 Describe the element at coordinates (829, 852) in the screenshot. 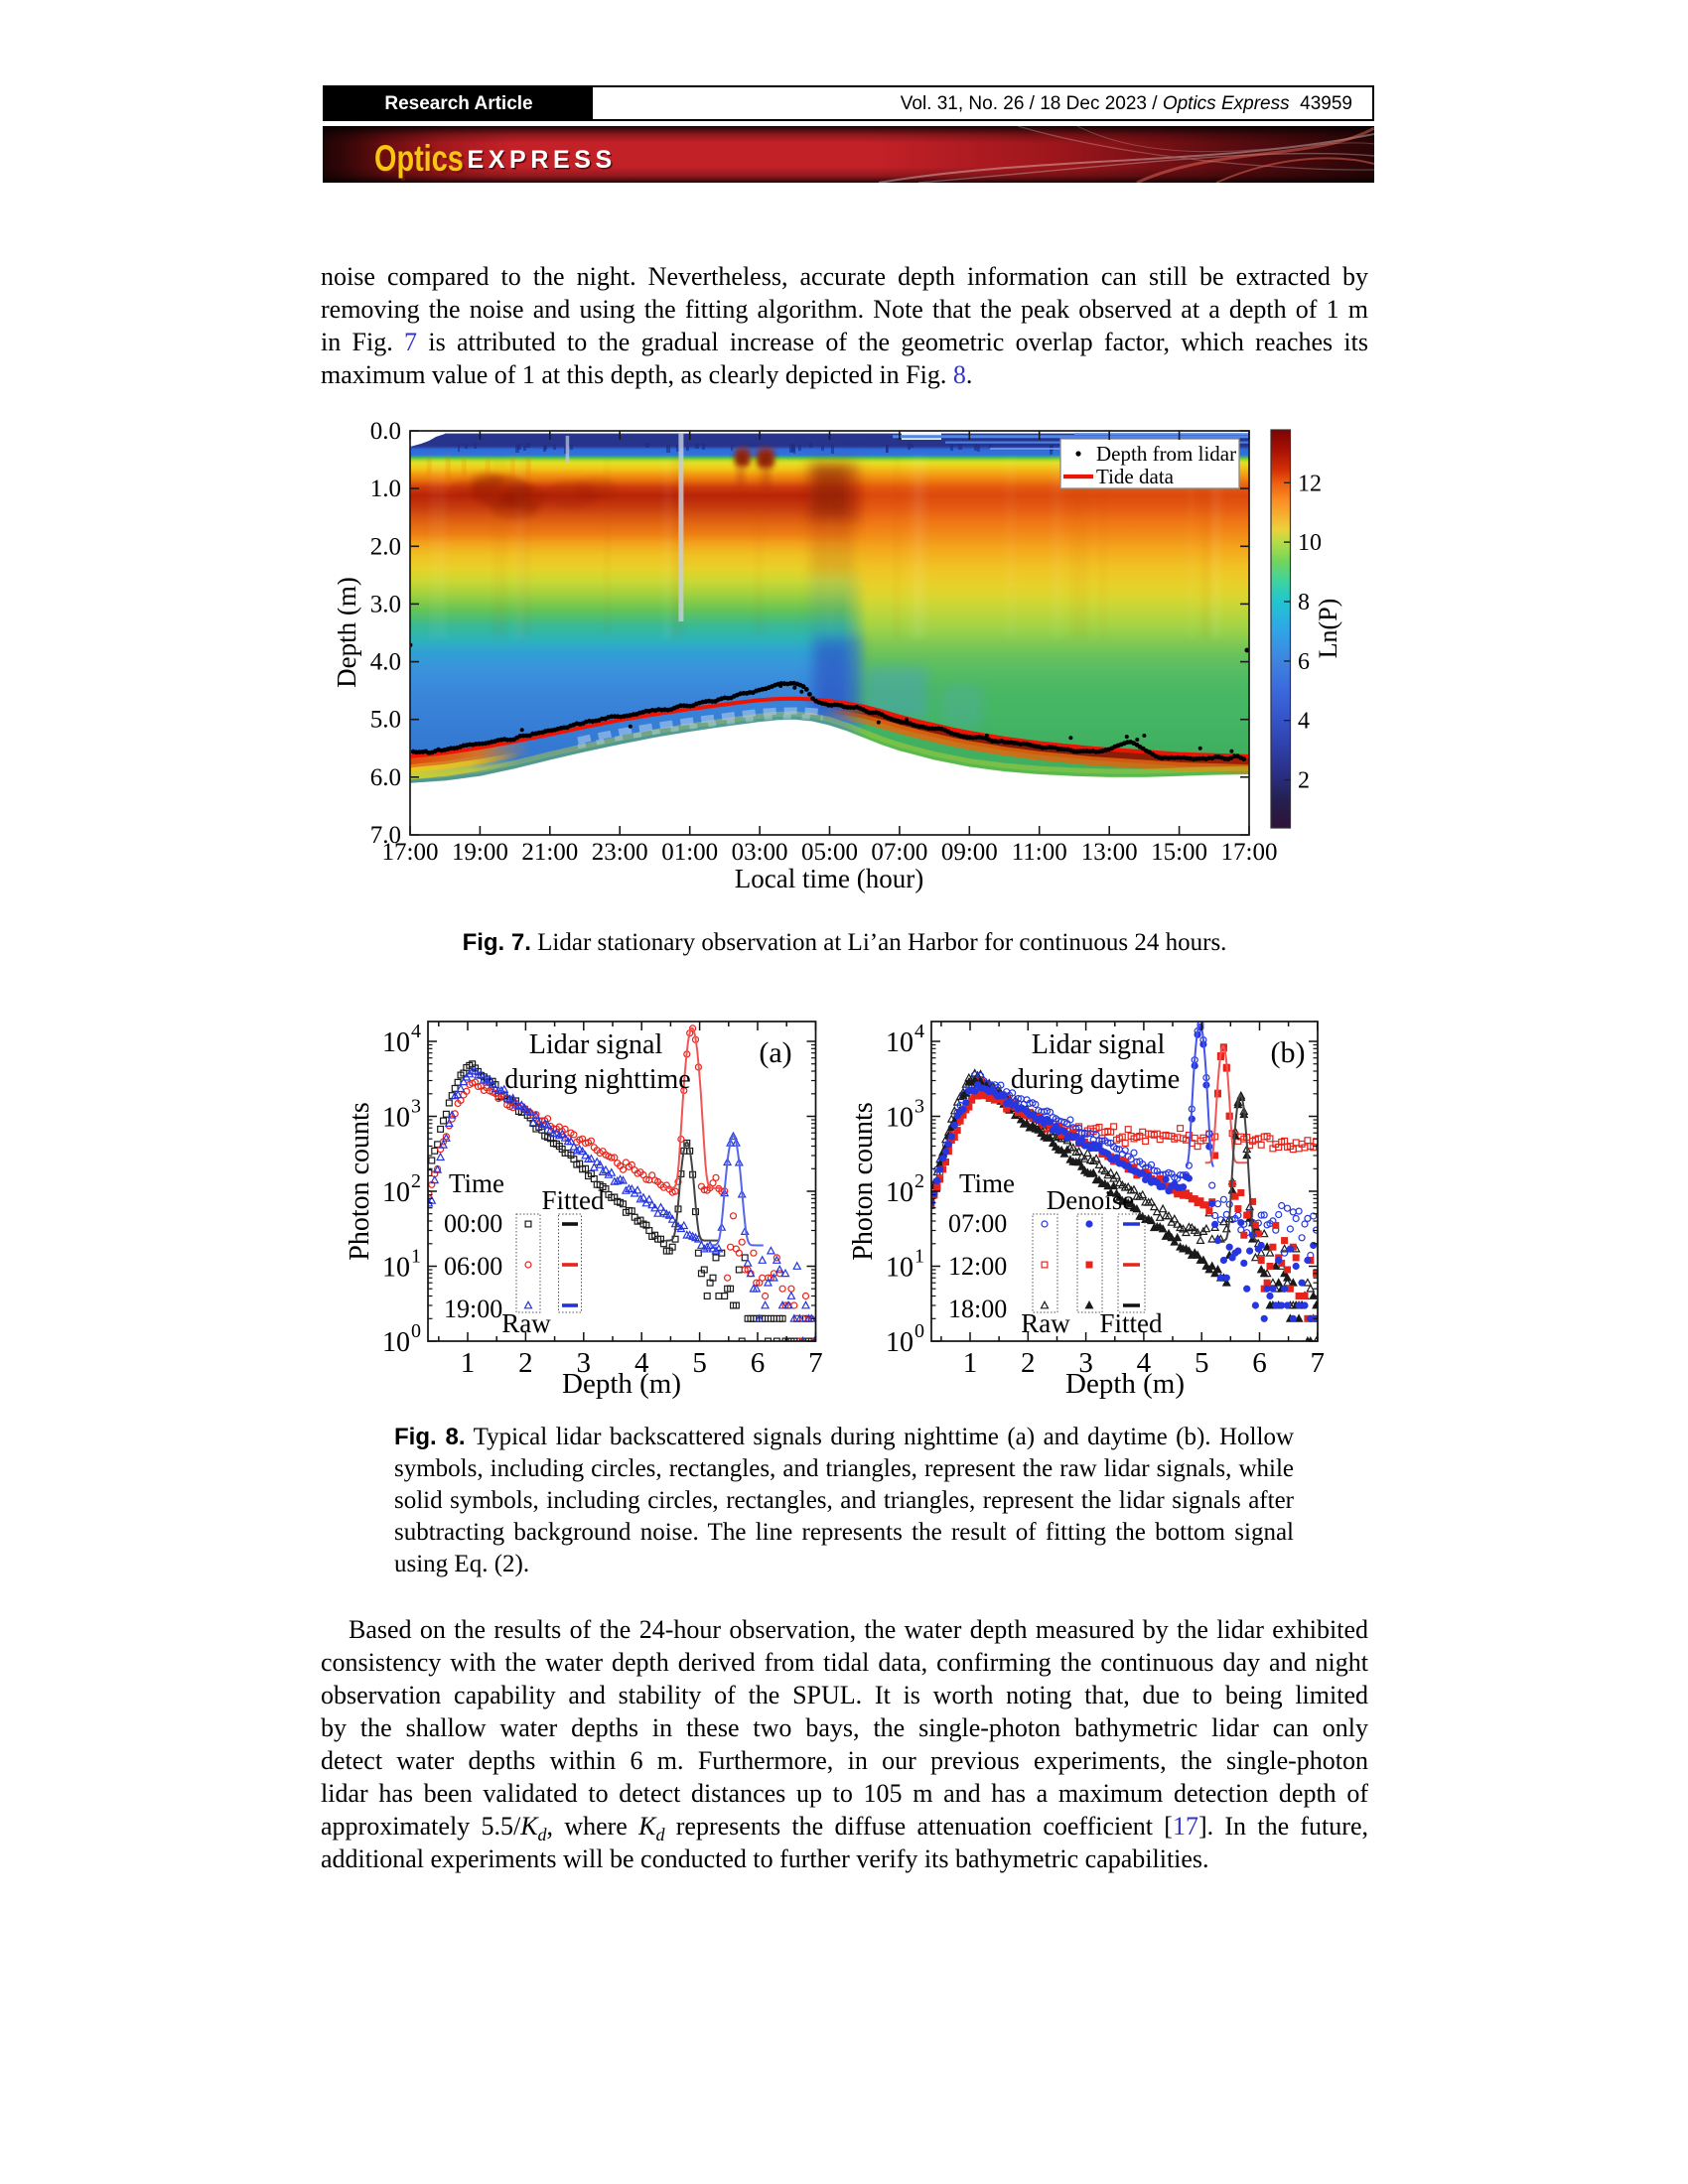

I see `svg-text: 05:00` at that location.